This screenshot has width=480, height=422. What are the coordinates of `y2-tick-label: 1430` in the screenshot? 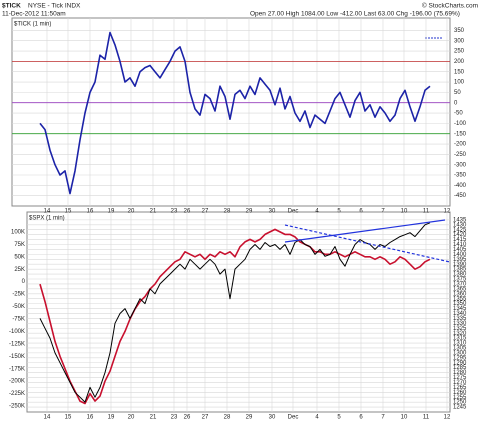 It's located at (460, 225).